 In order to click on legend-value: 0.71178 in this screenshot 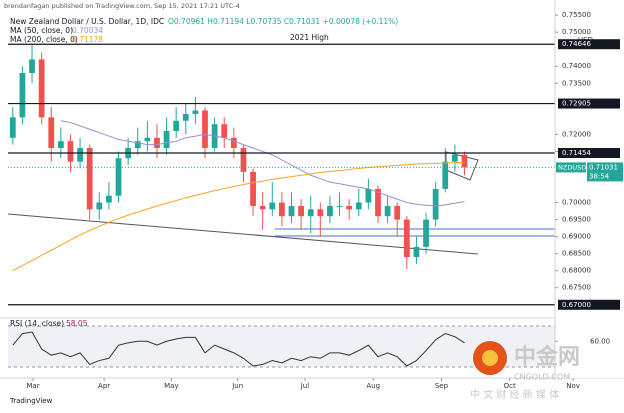, I will do `click(87, 39)`.